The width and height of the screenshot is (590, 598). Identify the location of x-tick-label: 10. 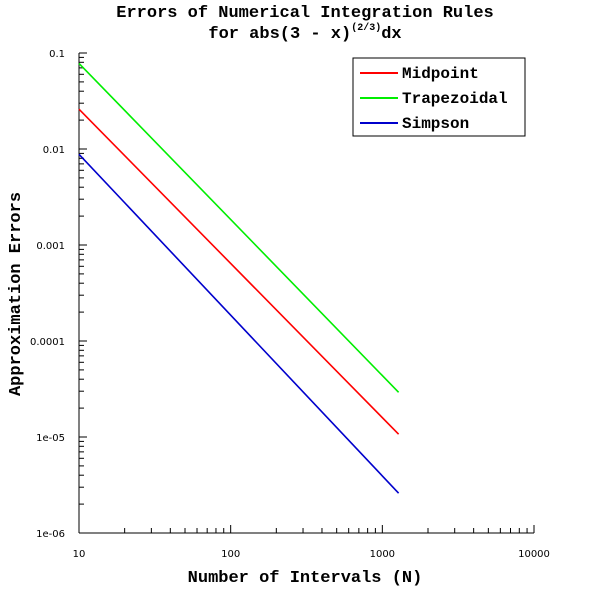
(79, 554).